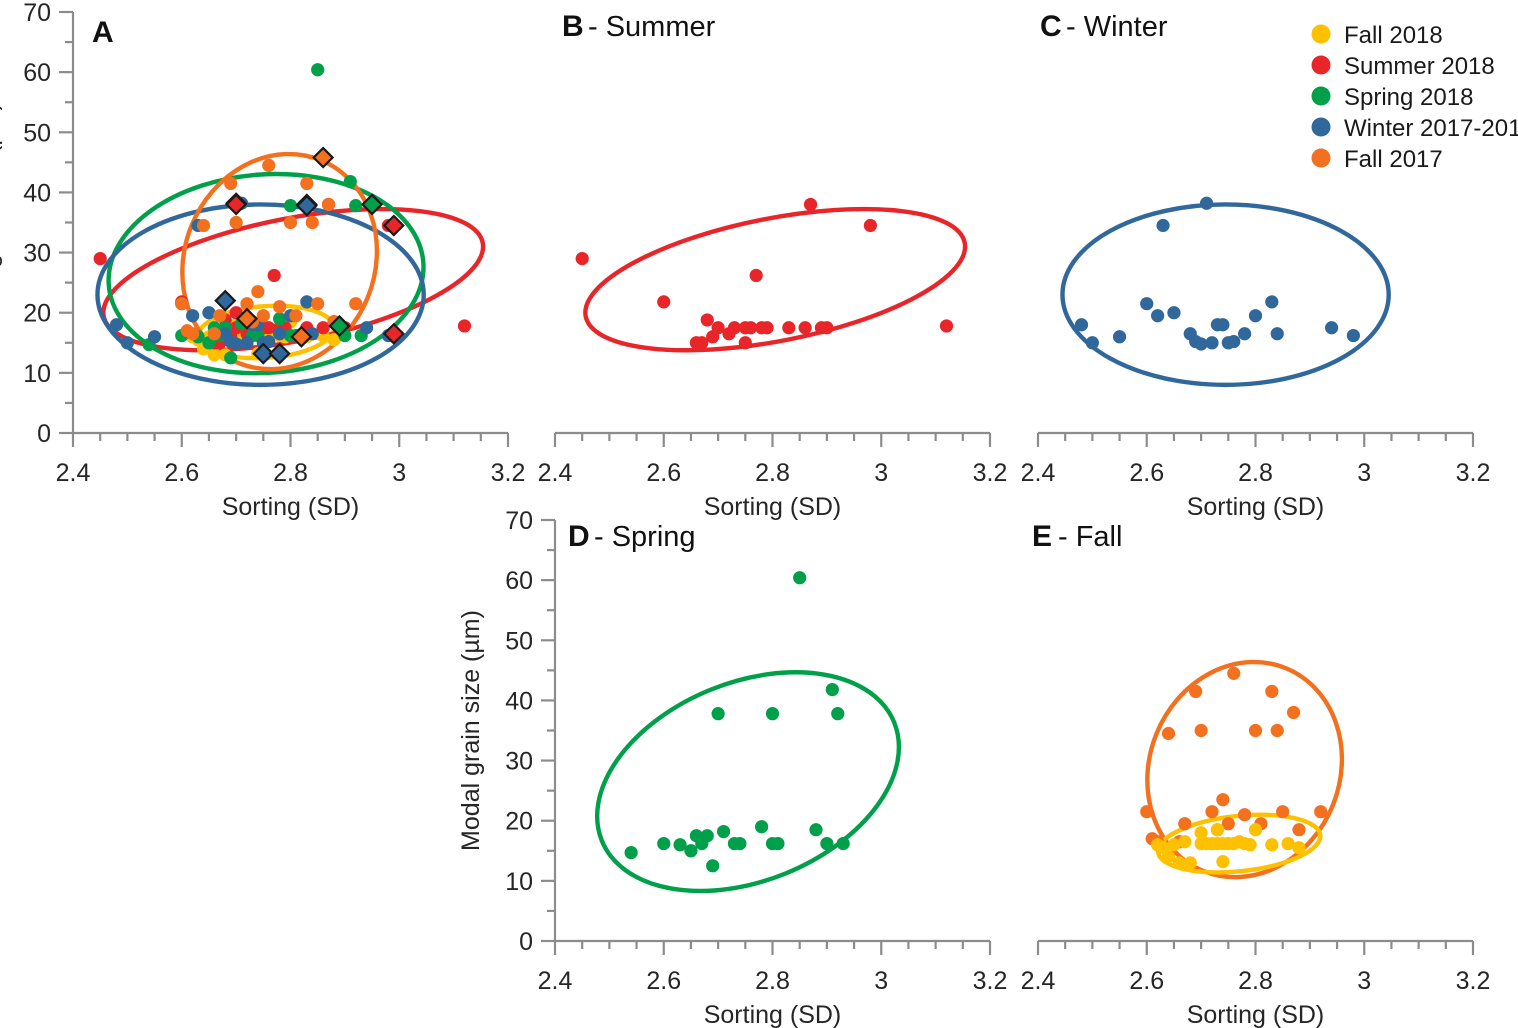  Describe the element at coordinates (1408, 97) in the screenshot. I see `legend-label: Spring 2018` at that location.